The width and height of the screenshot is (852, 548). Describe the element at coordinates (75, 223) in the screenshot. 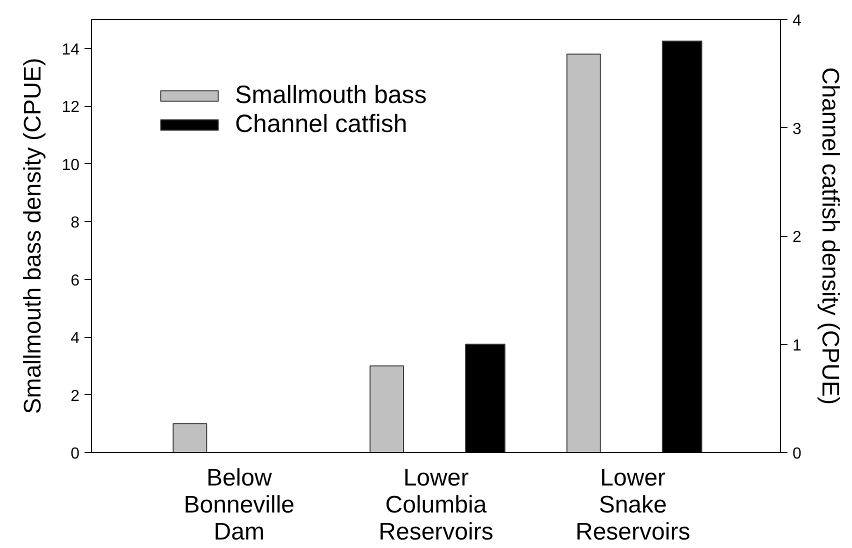

I see `y-tick-label: 8` at that location.